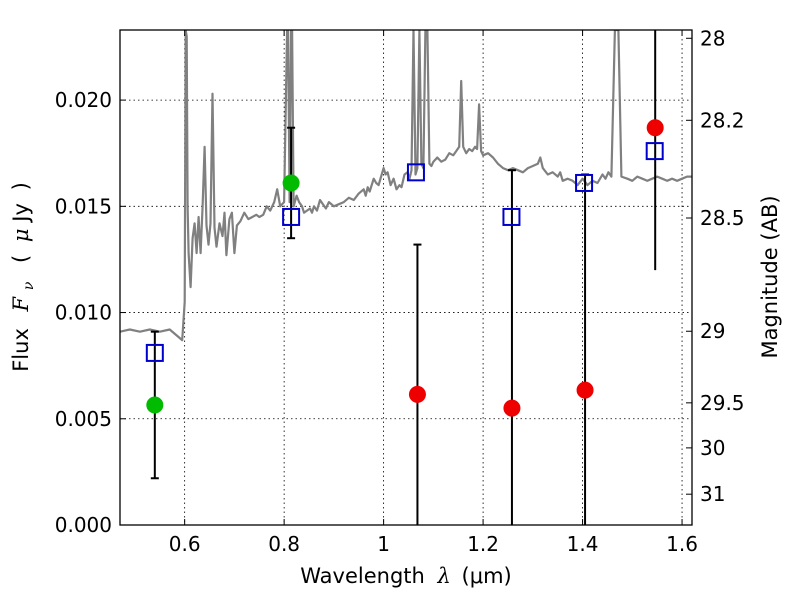 This screenshot has width=800, height=600. What do you see at coordinates (83, 313) in the screenshot?
I see `y-tick-label: 0.010` at bounding box center [83, 313].